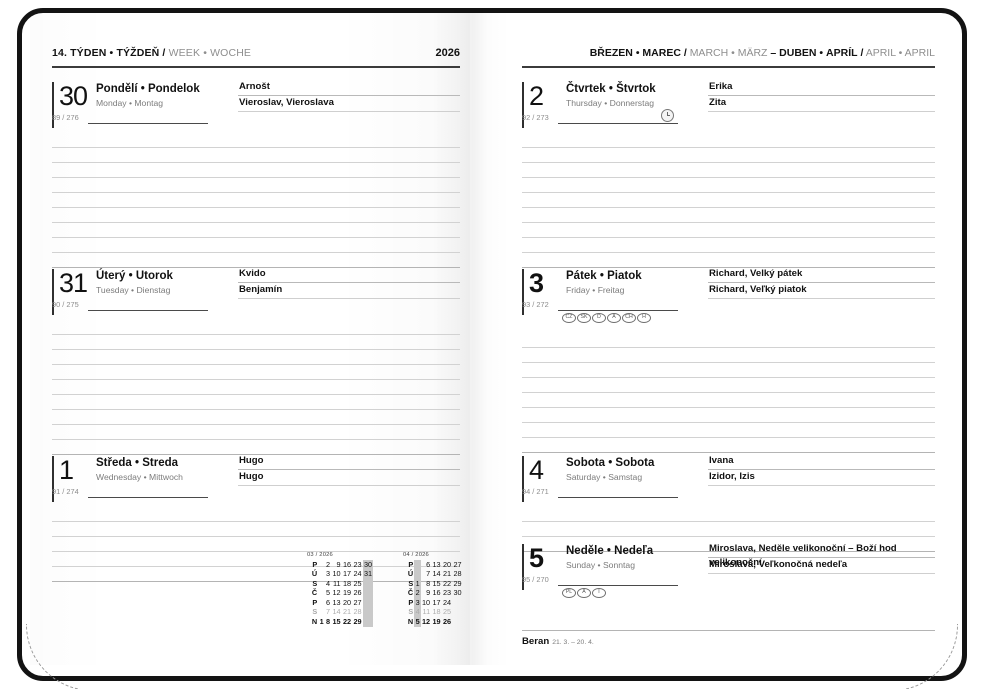  Describe the element at coordinates (336, 602) in the screenshot. I see `mini-calendar-day: 13` at that location.